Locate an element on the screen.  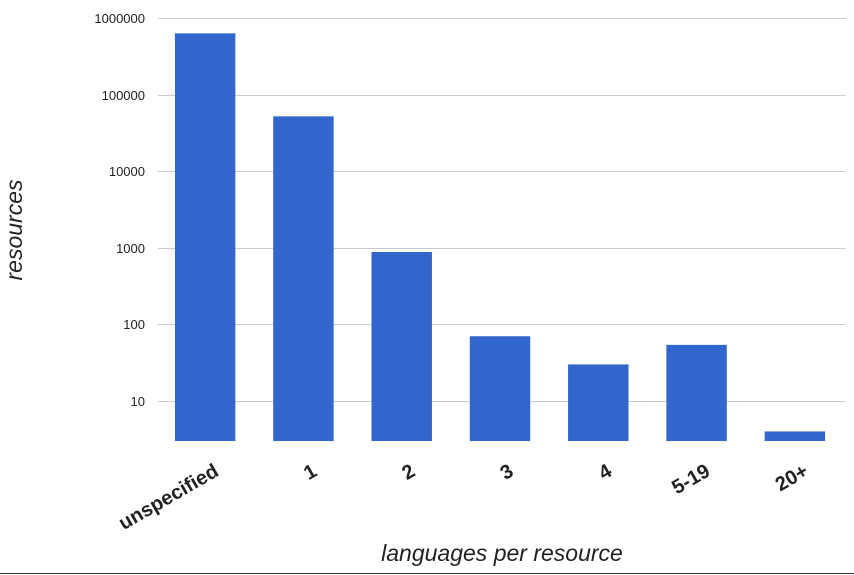
y-tick-label: 100000 is located at coordinates (123, 95).